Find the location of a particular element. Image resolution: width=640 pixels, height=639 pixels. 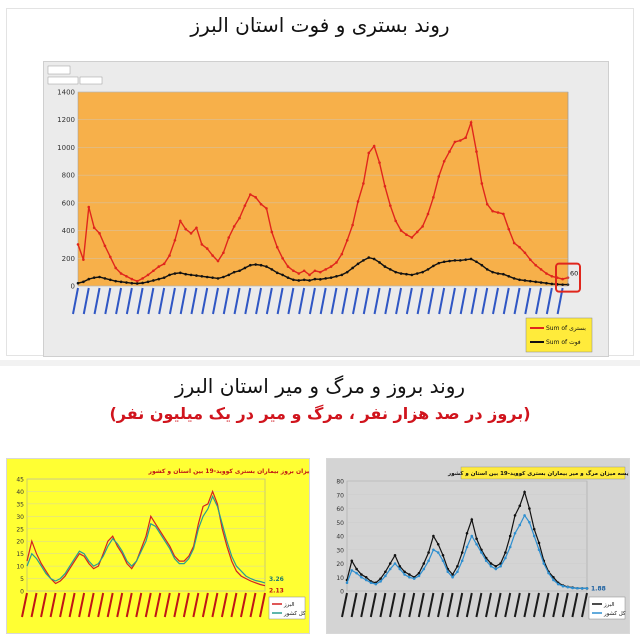

legend-box is located at coordinates (559, 335).